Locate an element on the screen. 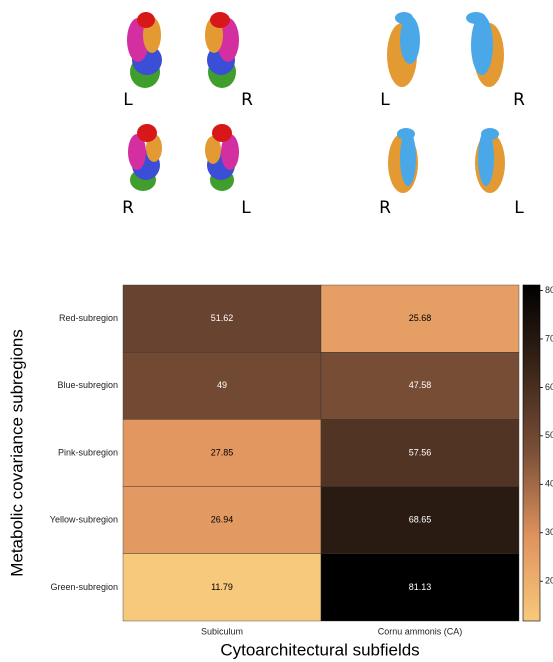  x-axis-title: Cytoarchitectural subfields is located at coordinates (319, 649).